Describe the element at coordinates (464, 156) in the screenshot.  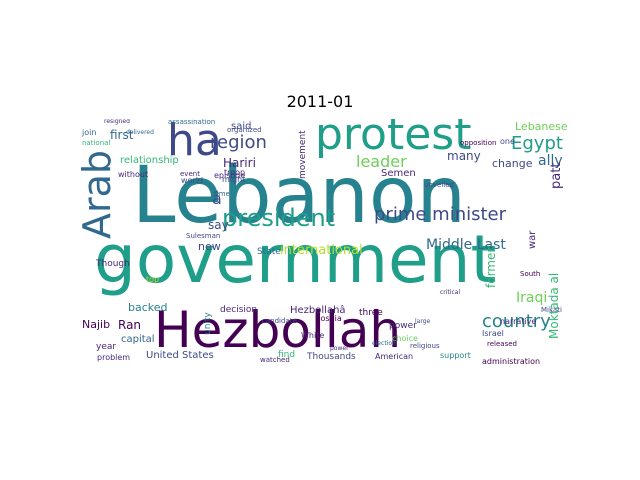
I see `word-many: many` at that location.